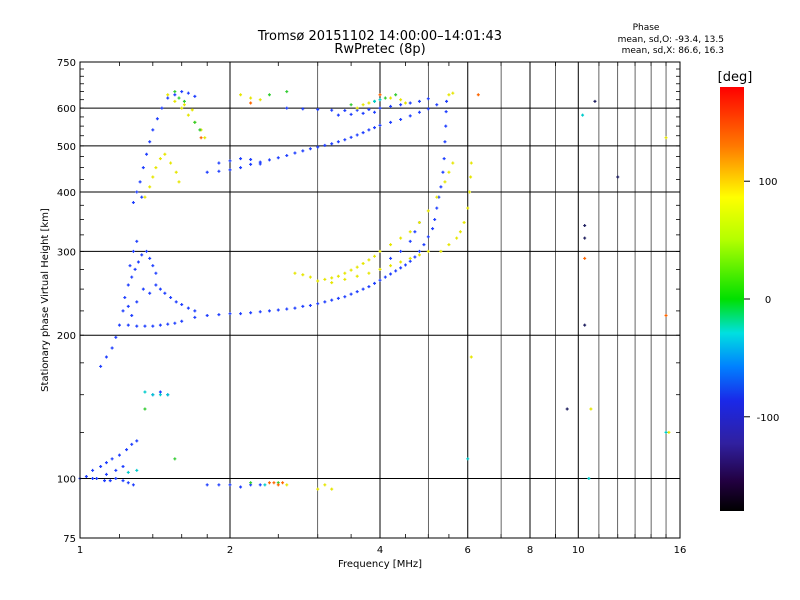 This screenshot has height=600, width=800. I want to click on chart-subtitle: RwPretec (8p), so click(379, 49).